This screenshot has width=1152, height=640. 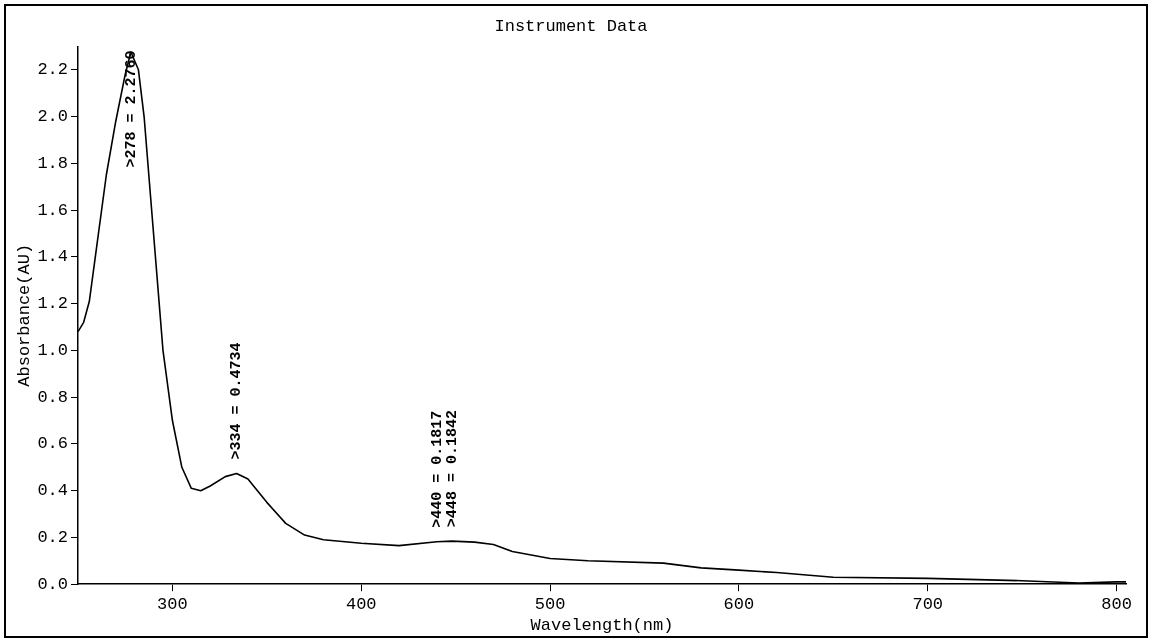 I want to click on y-tick-label: 2.2, so click(x=52, y=70).